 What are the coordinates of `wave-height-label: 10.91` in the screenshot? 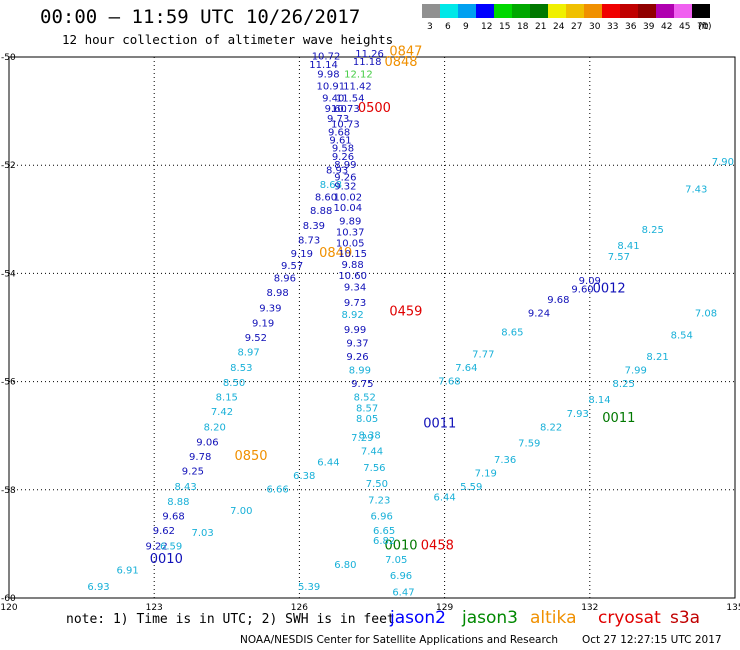 It's located at (331, 86).